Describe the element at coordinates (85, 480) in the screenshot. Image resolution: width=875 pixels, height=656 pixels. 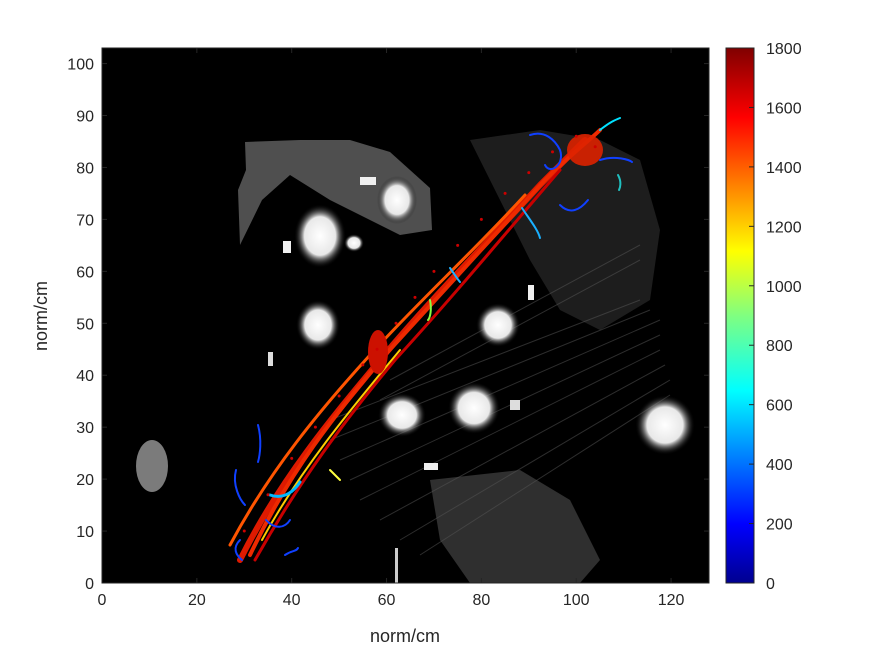
I see `y-tick-label: 20` at that location.